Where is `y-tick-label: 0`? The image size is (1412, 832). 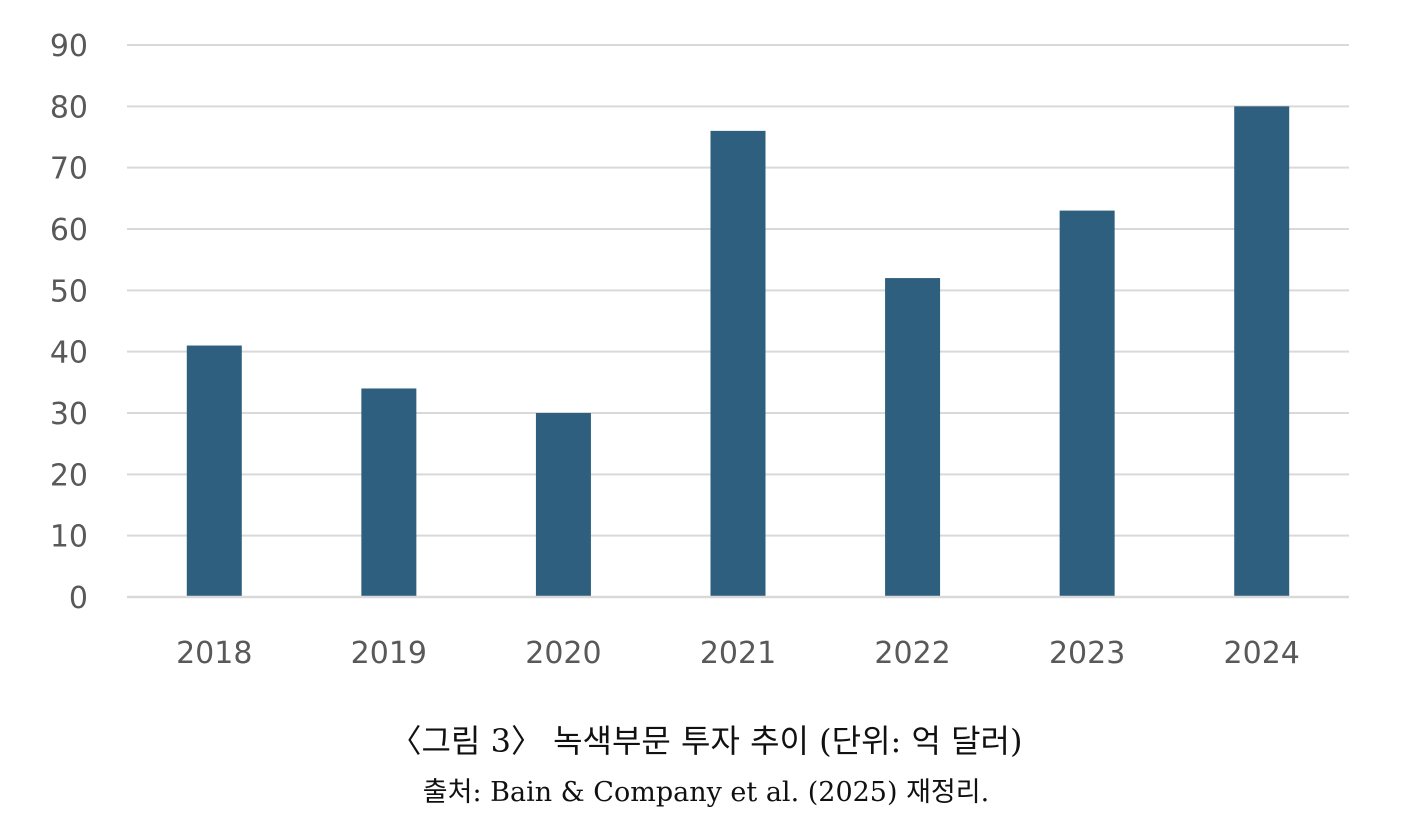
y-tick-label: 0 is located at coordinates (78, 598).